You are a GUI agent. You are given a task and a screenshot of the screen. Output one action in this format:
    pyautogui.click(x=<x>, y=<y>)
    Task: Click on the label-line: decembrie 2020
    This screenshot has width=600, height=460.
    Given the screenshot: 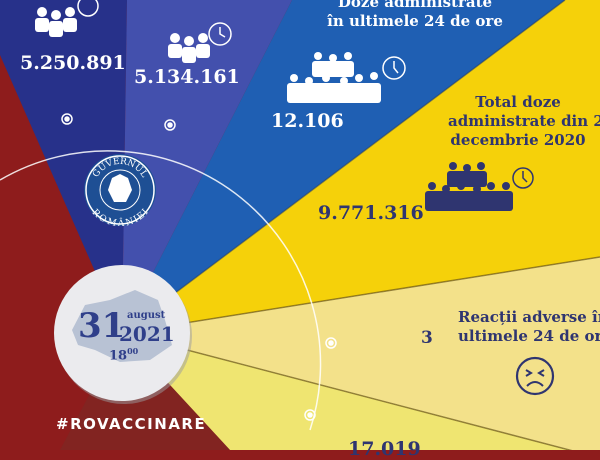 What is the action you would take?
    pyautogui.click(x=518, y=140)
    